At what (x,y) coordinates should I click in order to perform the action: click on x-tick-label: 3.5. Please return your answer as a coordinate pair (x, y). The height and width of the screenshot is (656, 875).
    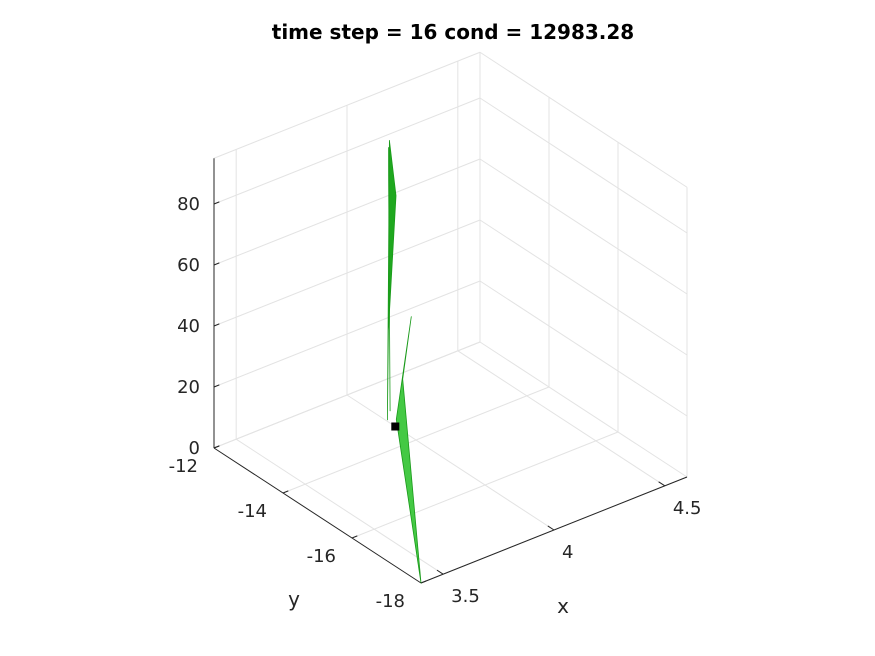
    Looking at the image, I should click on (465, 596).